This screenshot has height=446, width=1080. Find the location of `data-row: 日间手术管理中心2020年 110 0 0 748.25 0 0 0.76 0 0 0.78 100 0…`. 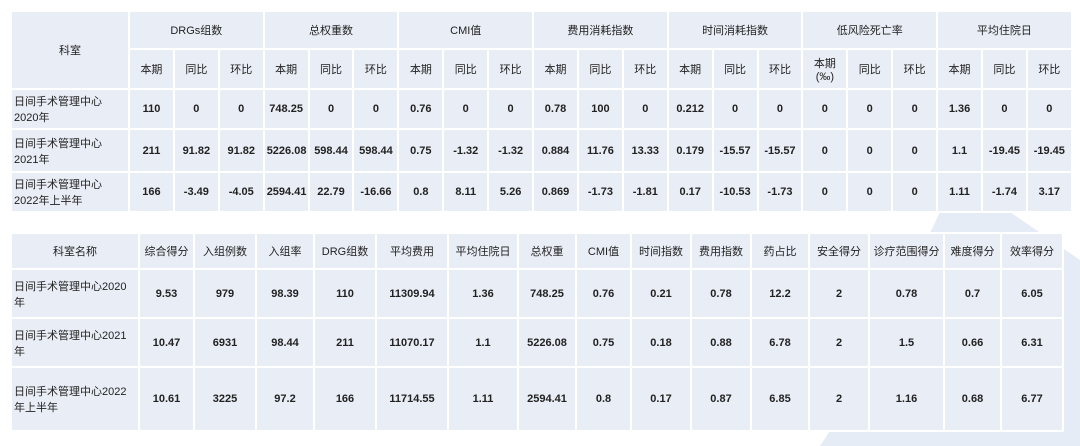

data-row: 日间手术管理中心2020年 110 0 0 748.25 0 0 0.76 0 0 0.78 100 0… is located at coordinates (541, 109).